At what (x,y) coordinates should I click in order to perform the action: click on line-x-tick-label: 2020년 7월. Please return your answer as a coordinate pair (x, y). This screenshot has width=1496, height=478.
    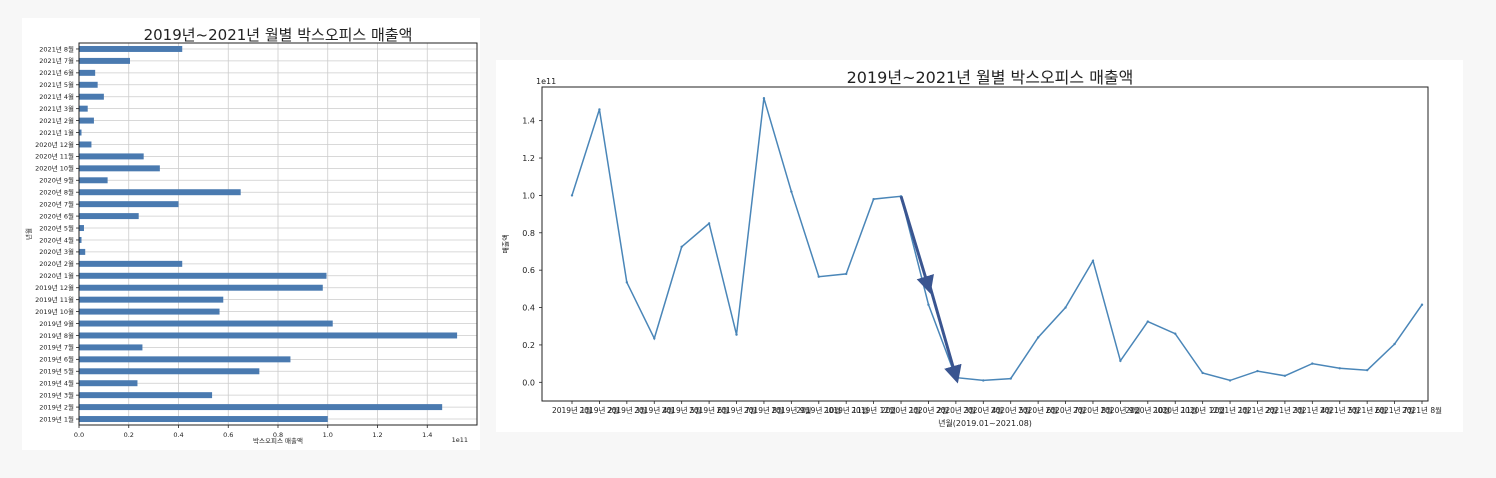
    Looking at the image, I should click on (1066, 410).